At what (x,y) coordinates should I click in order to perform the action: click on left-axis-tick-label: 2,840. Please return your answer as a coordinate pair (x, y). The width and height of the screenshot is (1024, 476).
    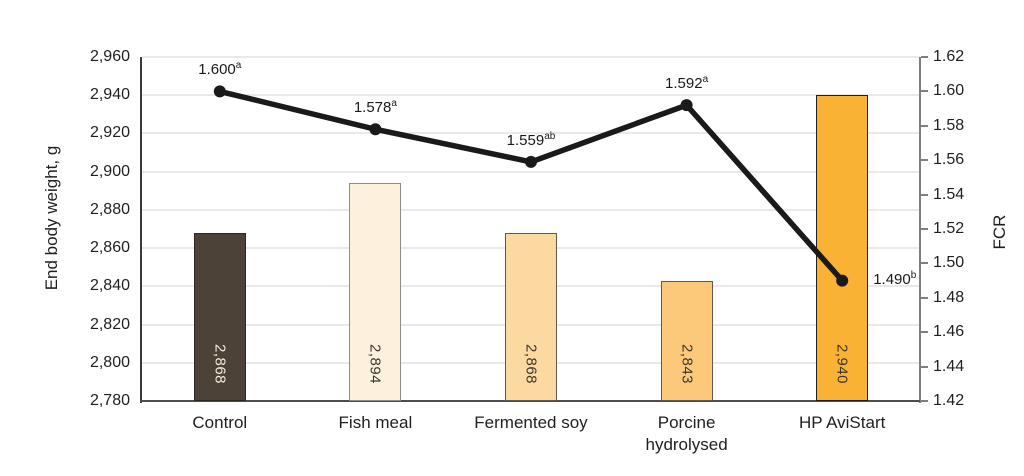
    Looking at the image, I should click on (109, 286).